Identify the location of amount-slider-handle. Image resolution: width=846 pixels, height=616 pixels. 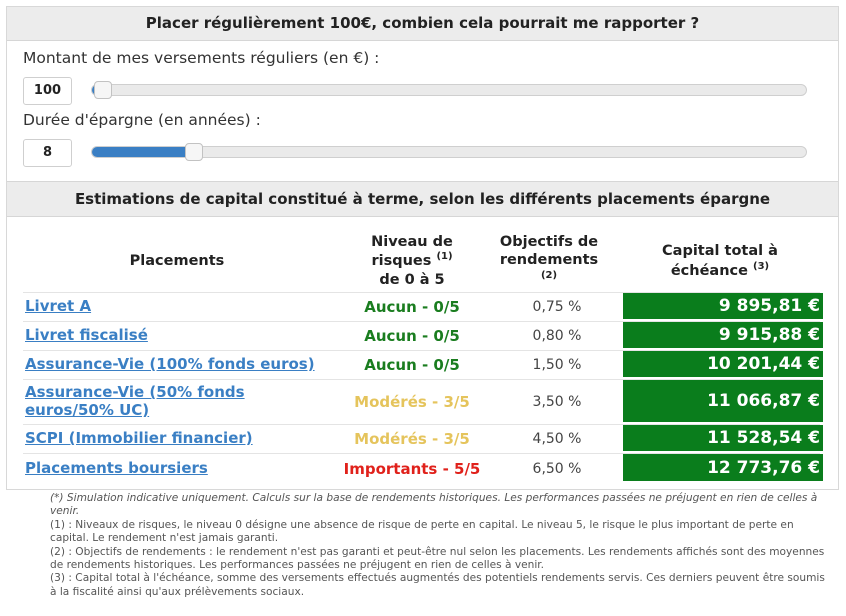
(102, 90).